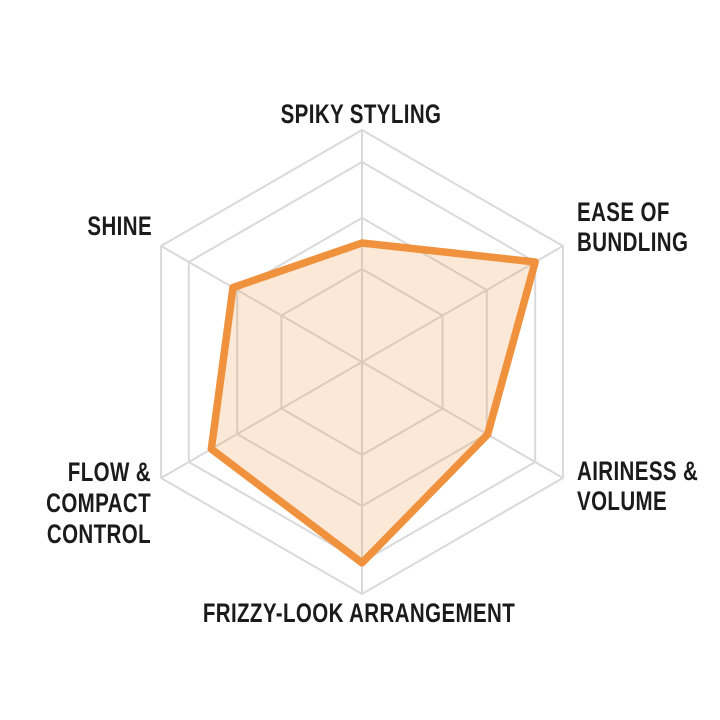 This screenshot has height=720, width=720. What do you see at coordinates (622, 501) in the screenshot?
I see `axis-label-line: VOLUME` at bounding box center [622, 501].